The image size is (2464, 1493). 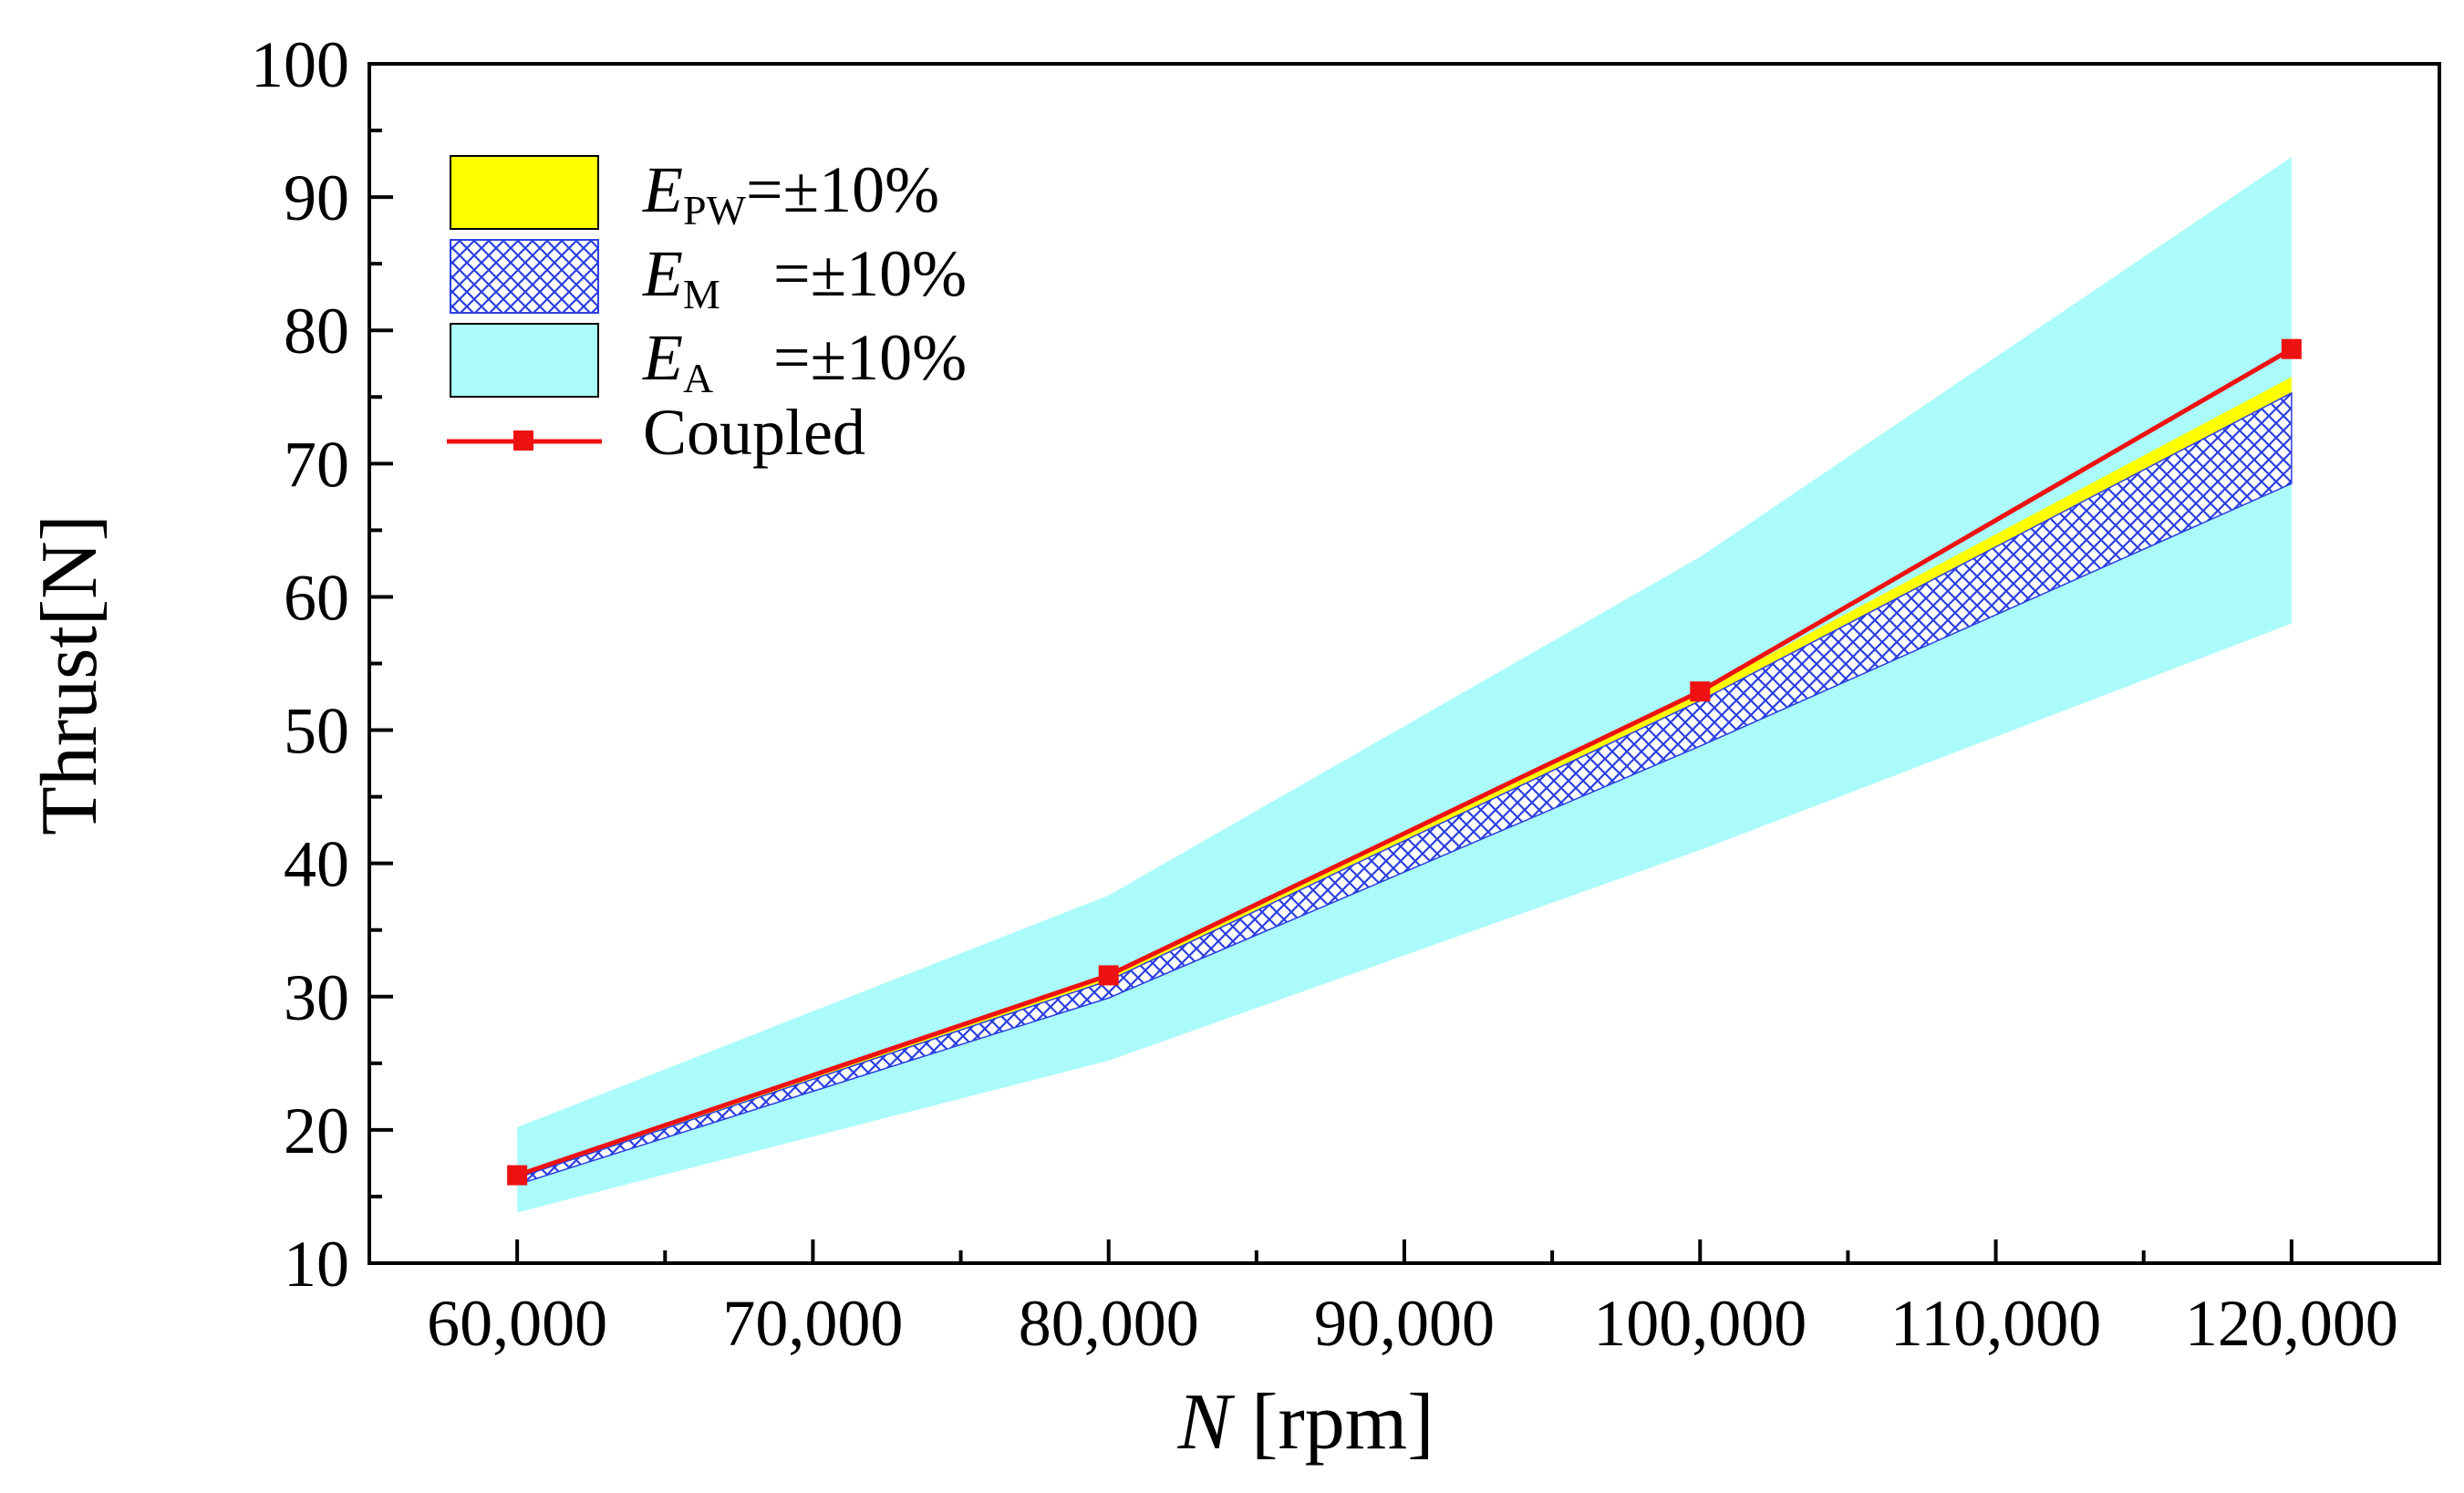 What do you see at coordinates (523, 440) in the screenshot?
I see `legend-marker-coupled` at bounding box center [523, 440].